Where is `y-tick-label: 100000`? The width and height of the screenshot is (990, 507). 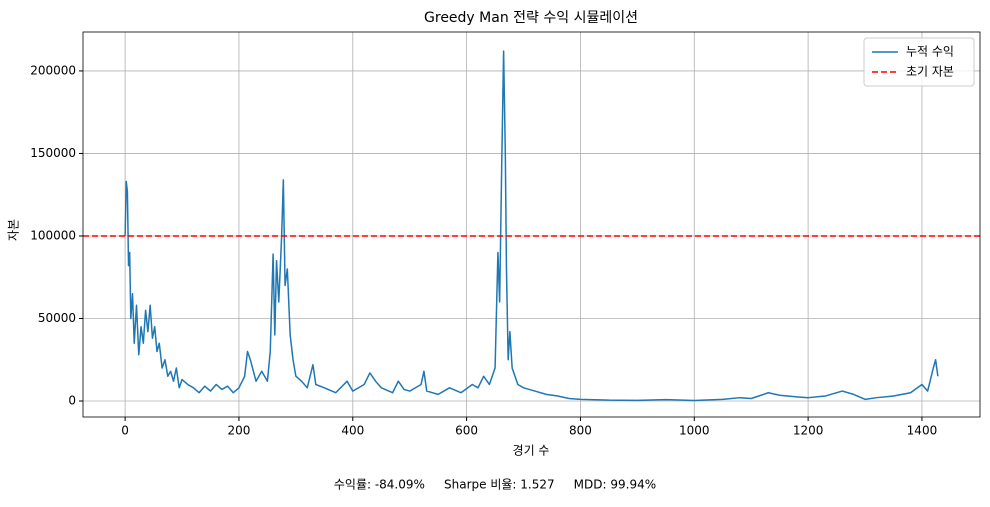
y-tick-label: 100000 is located at coordinates (53, 235).